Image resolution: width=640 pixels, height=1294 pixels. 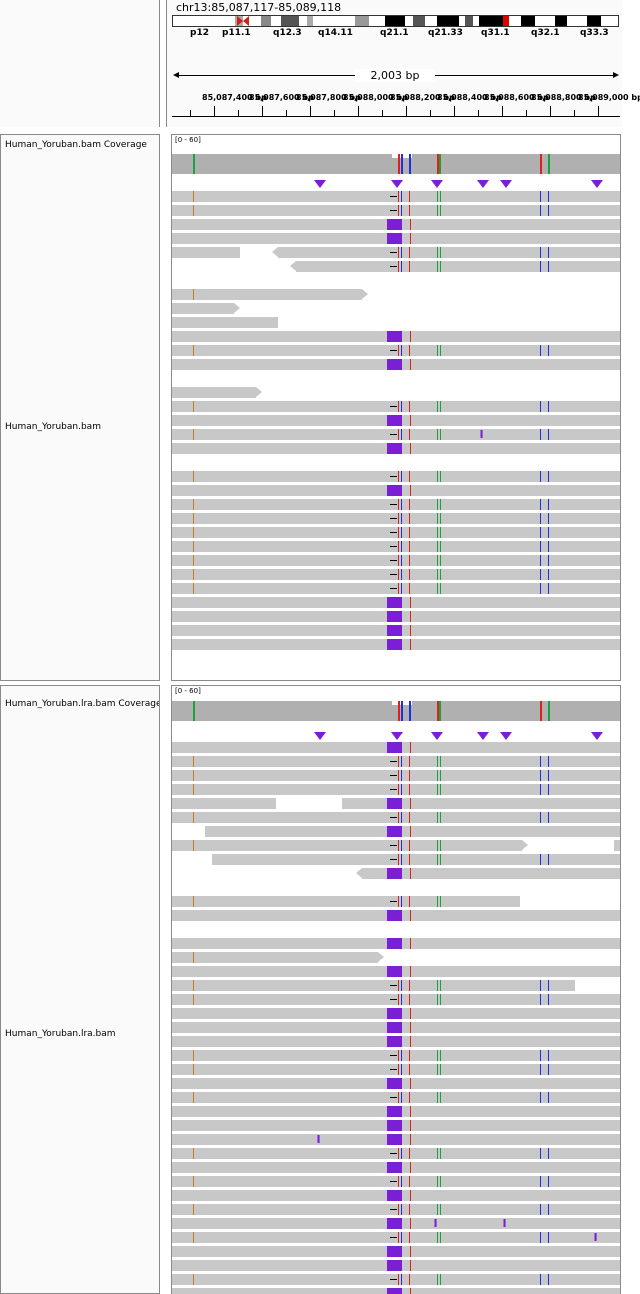 I want to click on track1-coverage-name: Human_Yoruban.bam Coverage, so click(x=76, y=145).